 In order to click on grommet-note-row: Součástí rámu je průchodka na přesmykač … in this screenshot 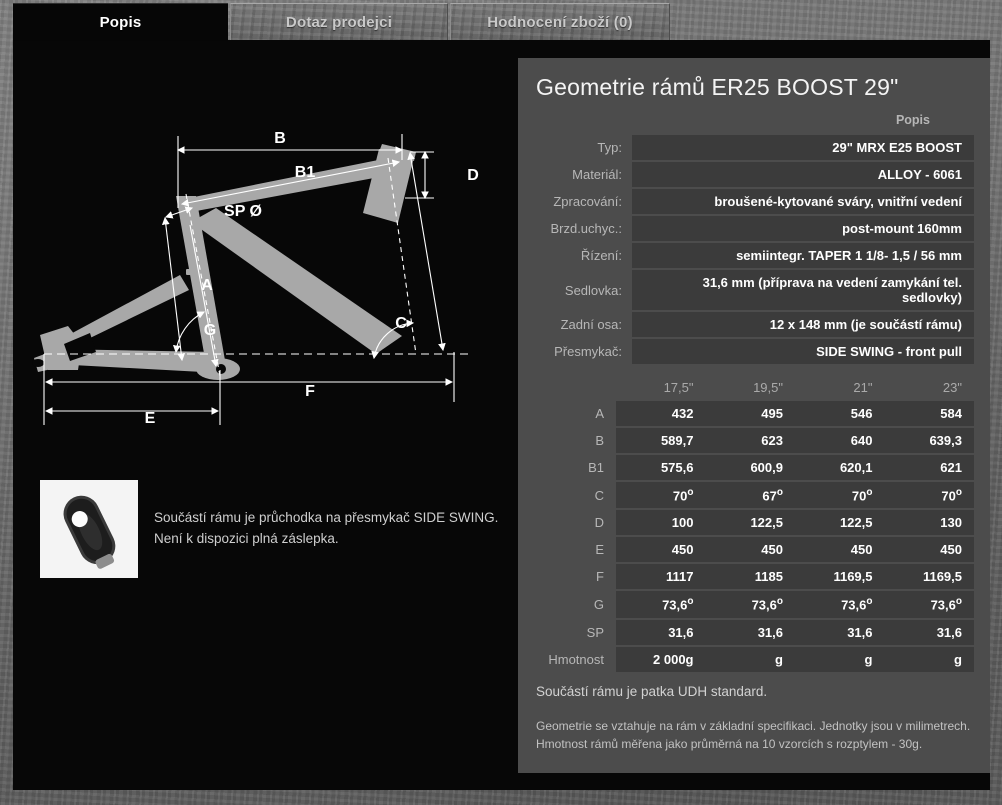, I will do `click(275, 529)`.